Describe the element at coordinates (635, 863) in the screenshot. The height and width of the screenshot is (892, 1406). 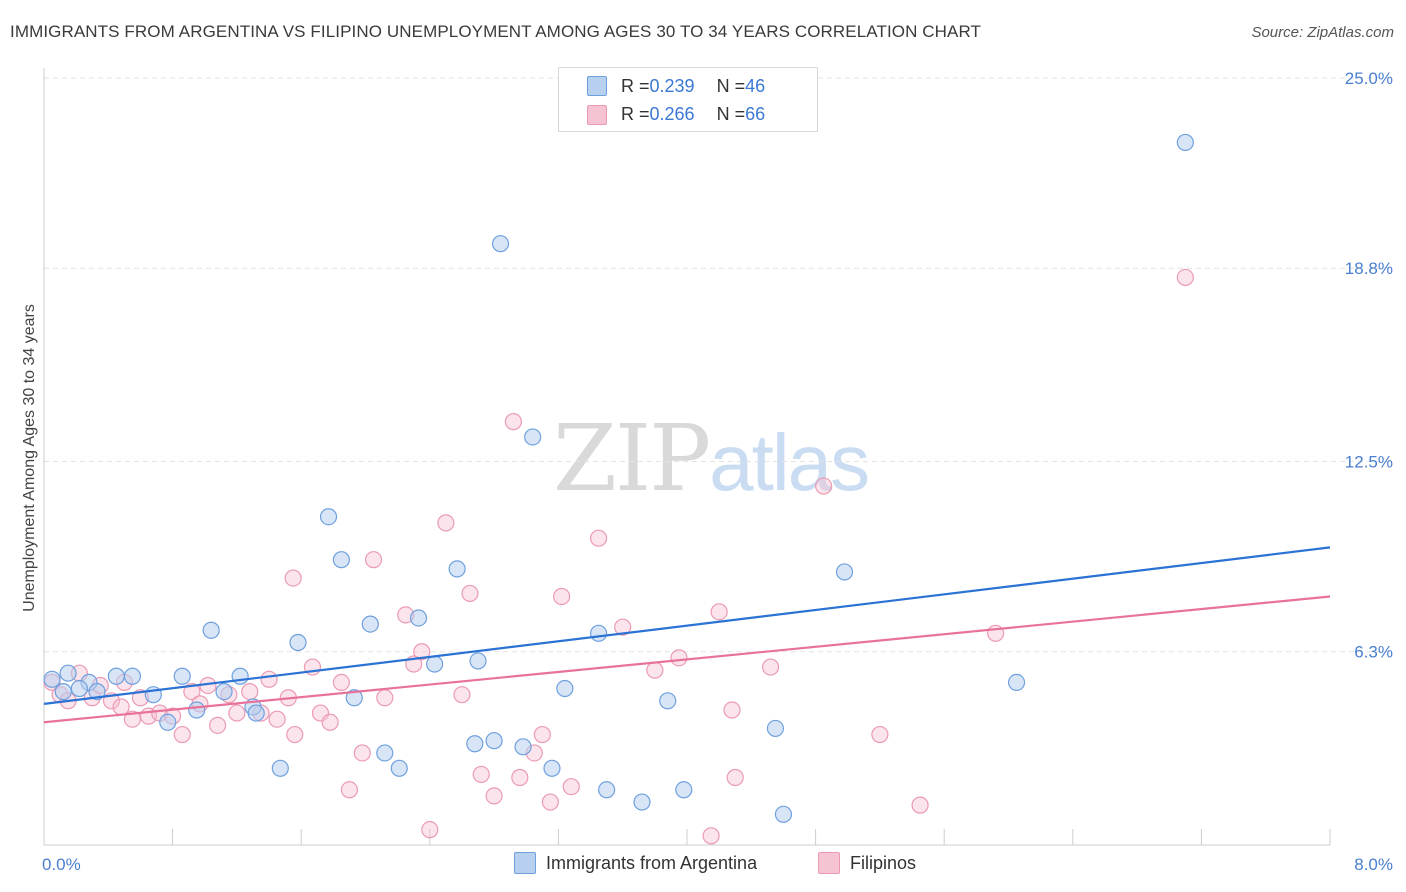
I see `series-legend-argentina: Immigrants from Argentina` at that location.